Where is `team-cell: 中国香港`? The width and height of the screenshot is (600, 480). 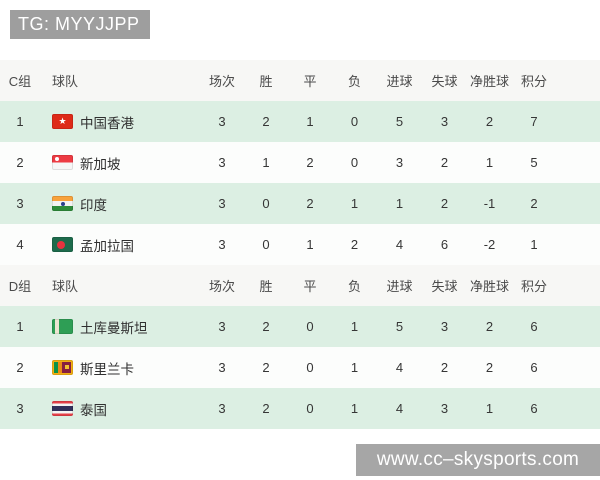 team-cell: 中国香港 is located at coordinates (120, 121).